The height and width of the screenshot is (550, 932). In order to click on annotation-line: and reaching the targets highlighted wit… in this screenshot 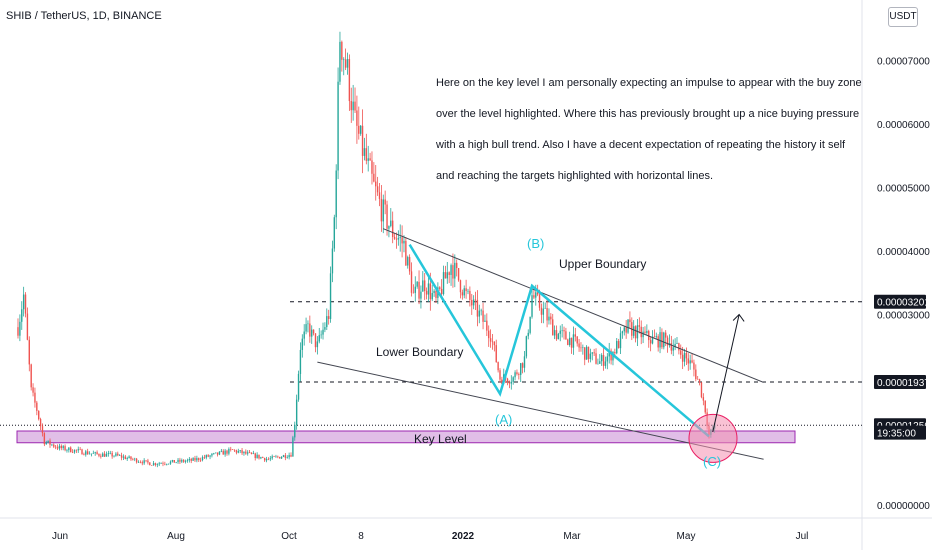, I will do `click(575, 176)`.